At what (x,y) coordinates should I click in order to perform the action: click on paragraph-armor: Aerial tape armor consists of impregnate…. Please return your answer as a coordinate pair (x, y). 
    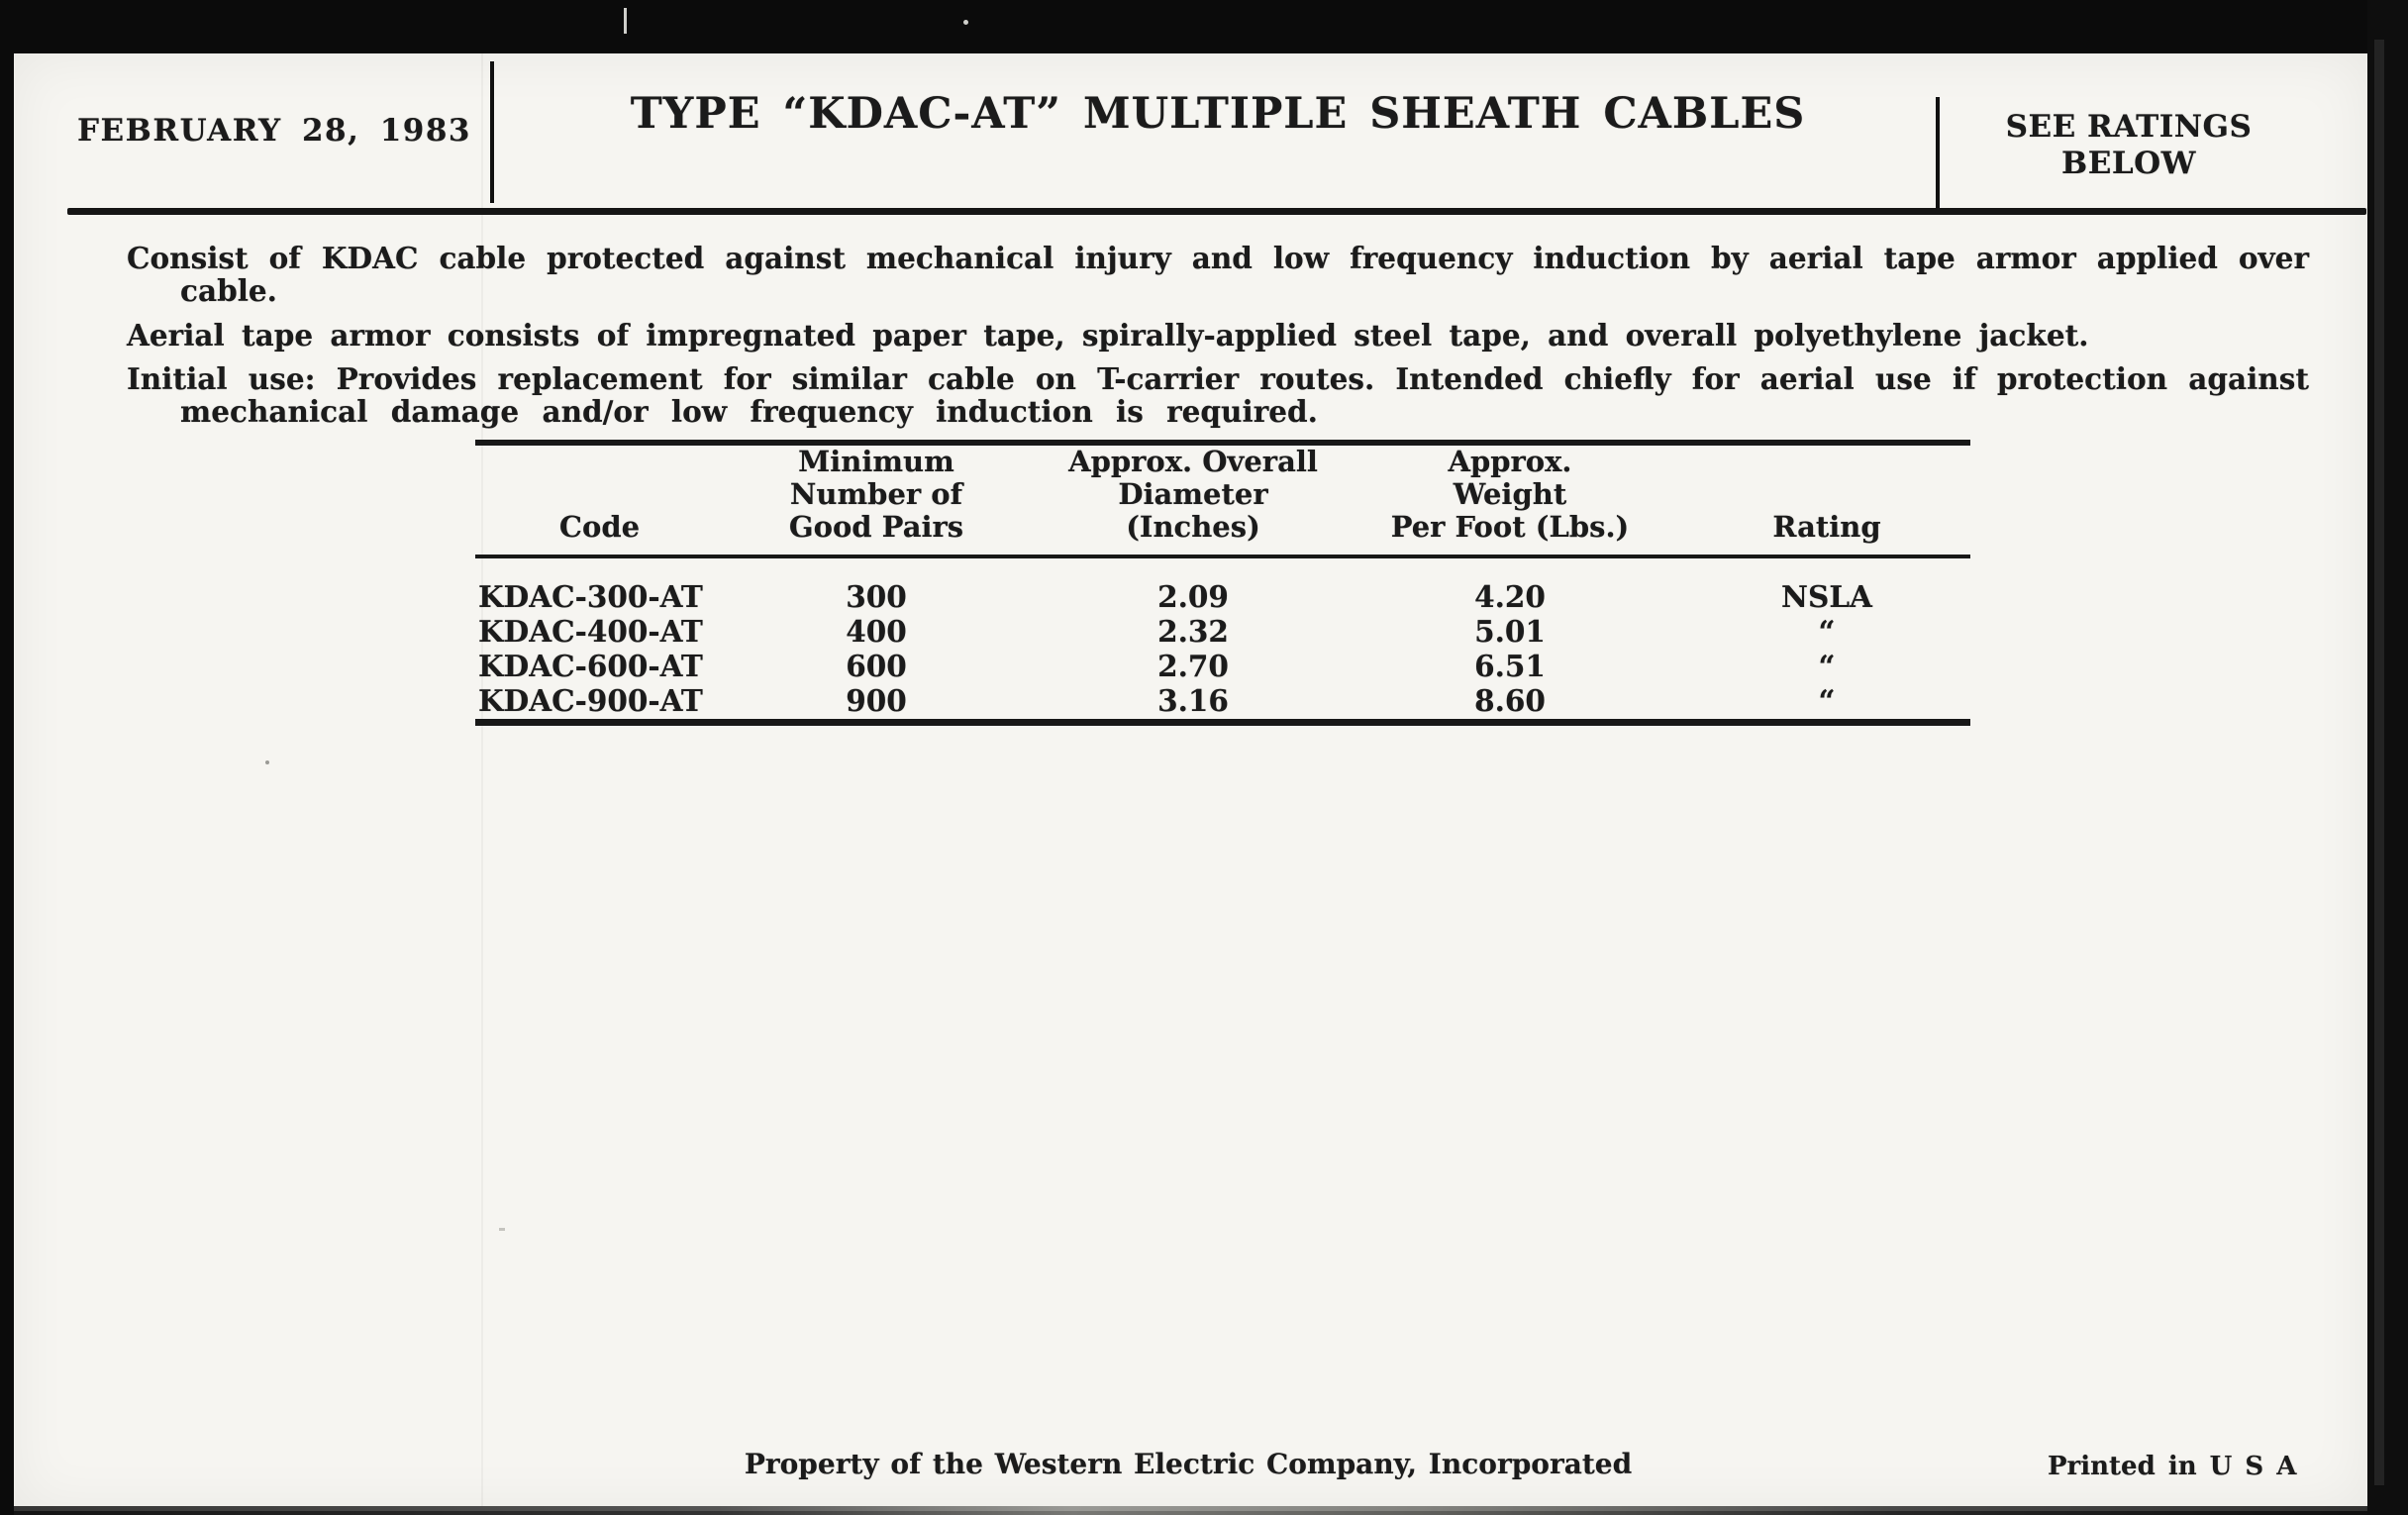
    Looking at the image, I should click on (1108, 335).